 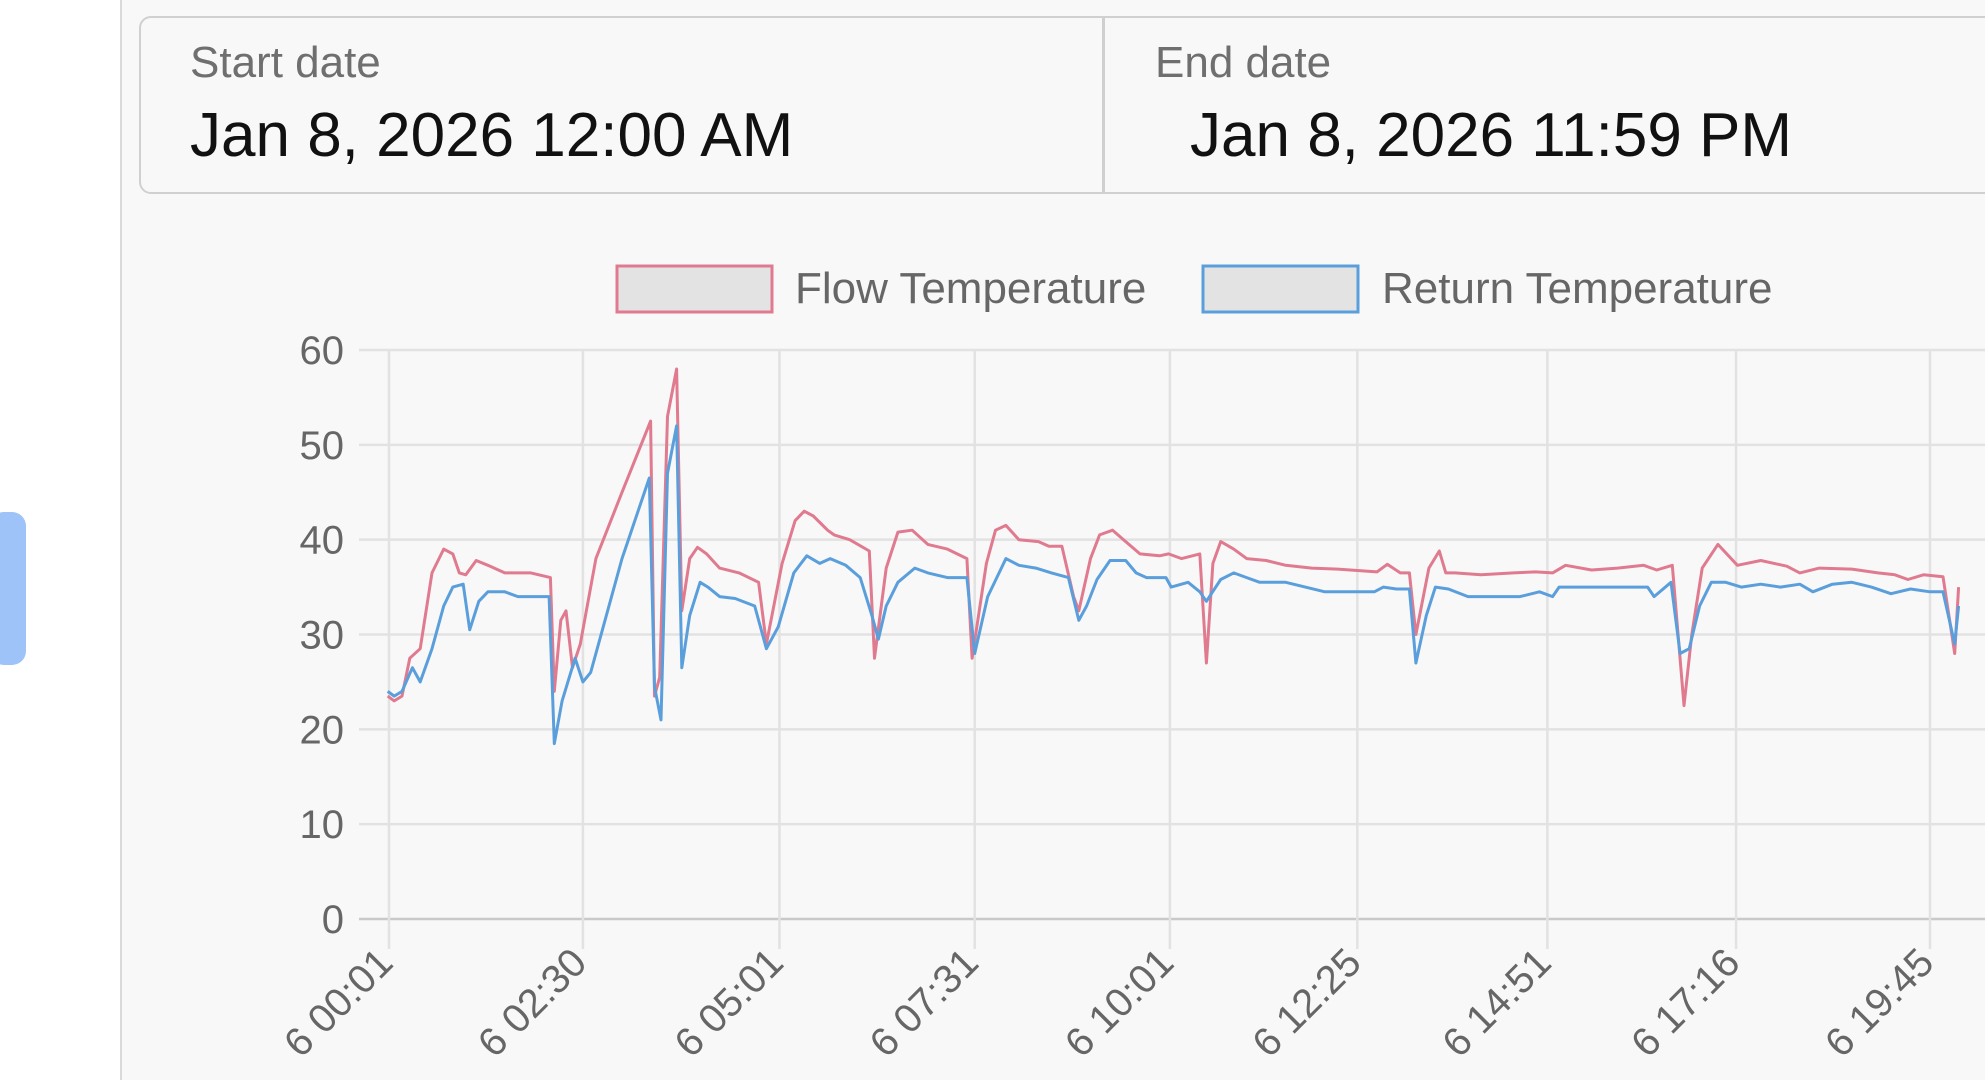 What do you see at coordinates (970, 288) in the screenshot?
I see `legend-label: Flow Temperature` at bounding box center [970, 288].